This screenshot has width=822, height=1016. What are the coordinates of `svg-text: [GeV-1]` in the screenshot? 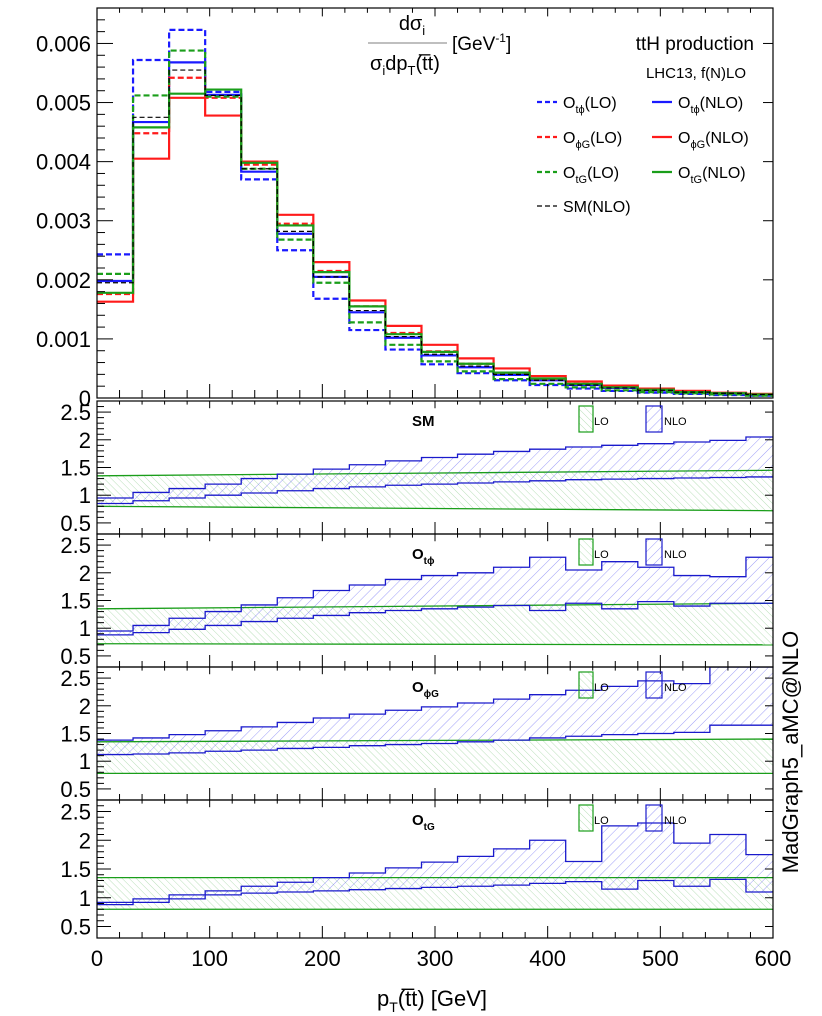 It's located at (481, 43).